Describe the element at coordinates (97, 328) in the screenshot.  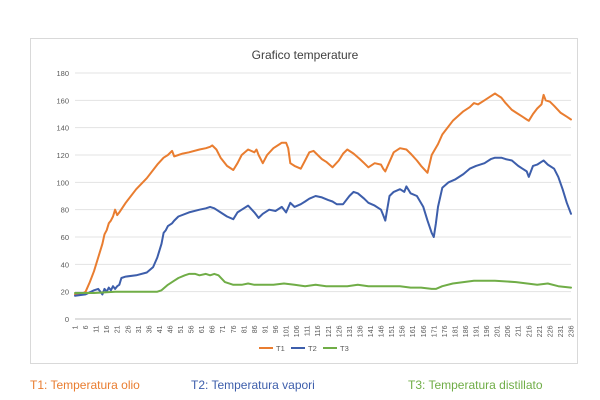
I see `x-tick-label: 11` at that location.